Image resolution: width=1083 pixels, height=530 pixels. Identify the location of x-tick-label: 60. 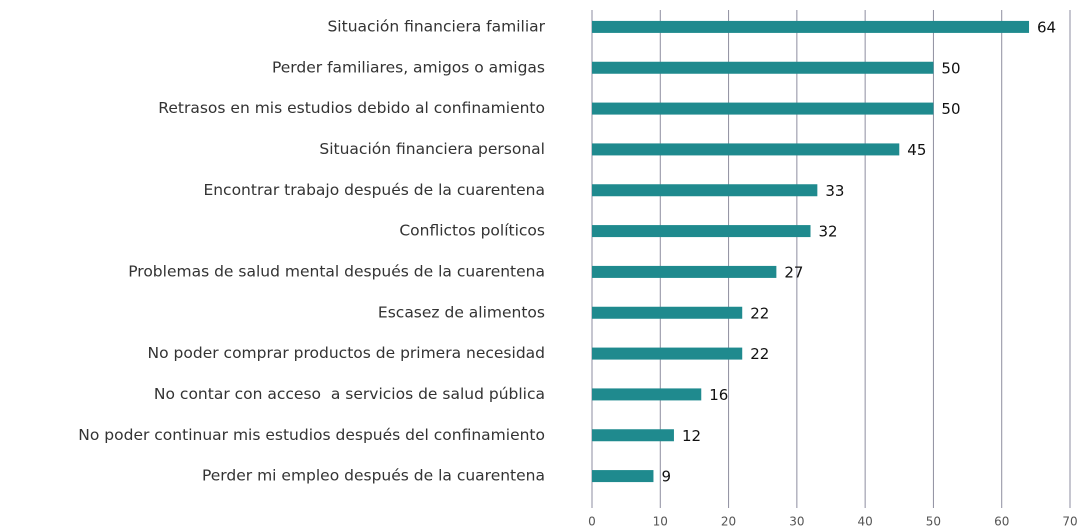
(1001, 522).